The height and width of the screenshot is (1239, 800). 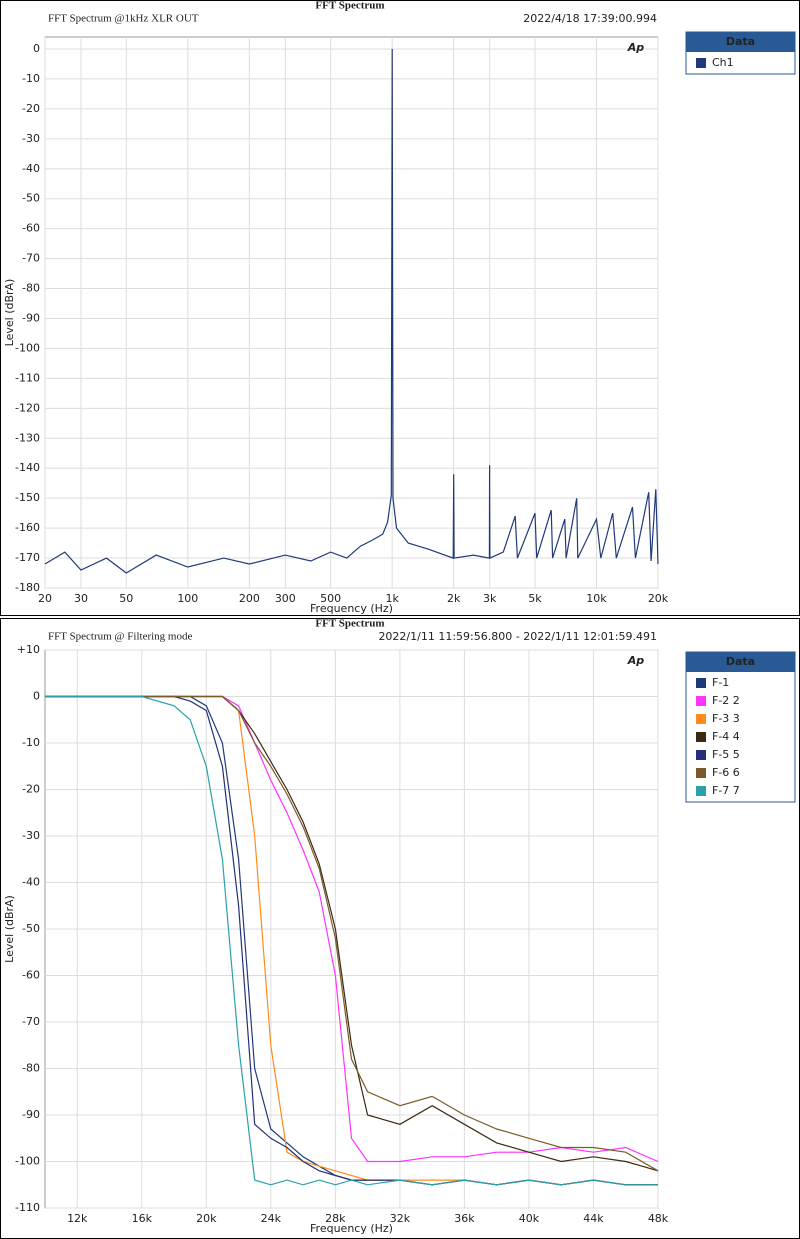 I want to click on x-tick-label: 5k, so click(x=535, y=598).